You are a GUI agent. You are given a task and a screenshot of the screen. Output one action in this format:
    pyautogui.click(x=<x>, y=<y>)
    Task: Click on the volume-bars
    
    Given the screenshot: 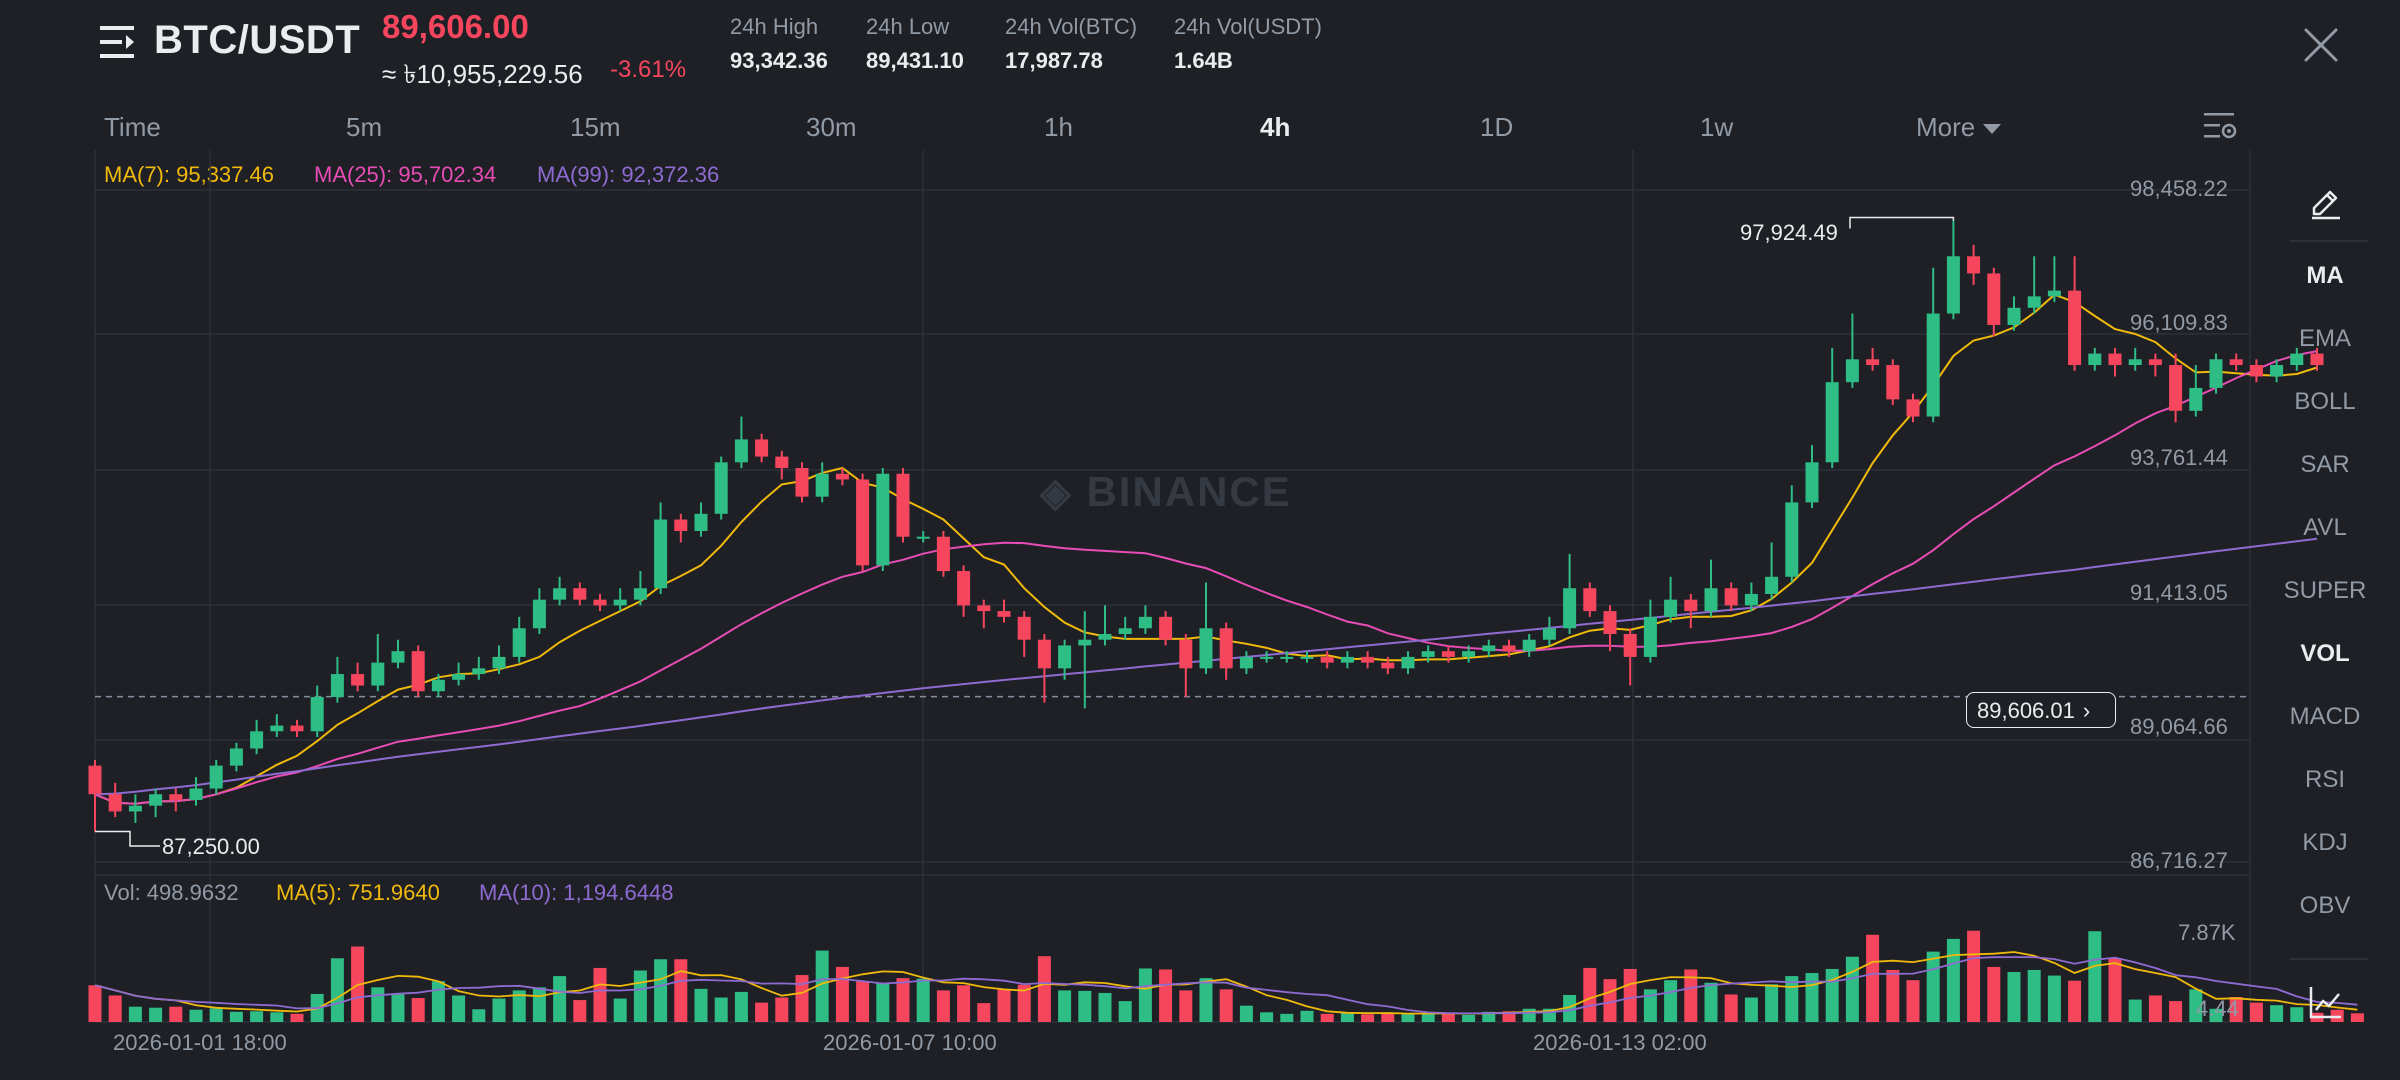 What is the action you would take?
    pyautogui.click(x=1226, y=976)
    